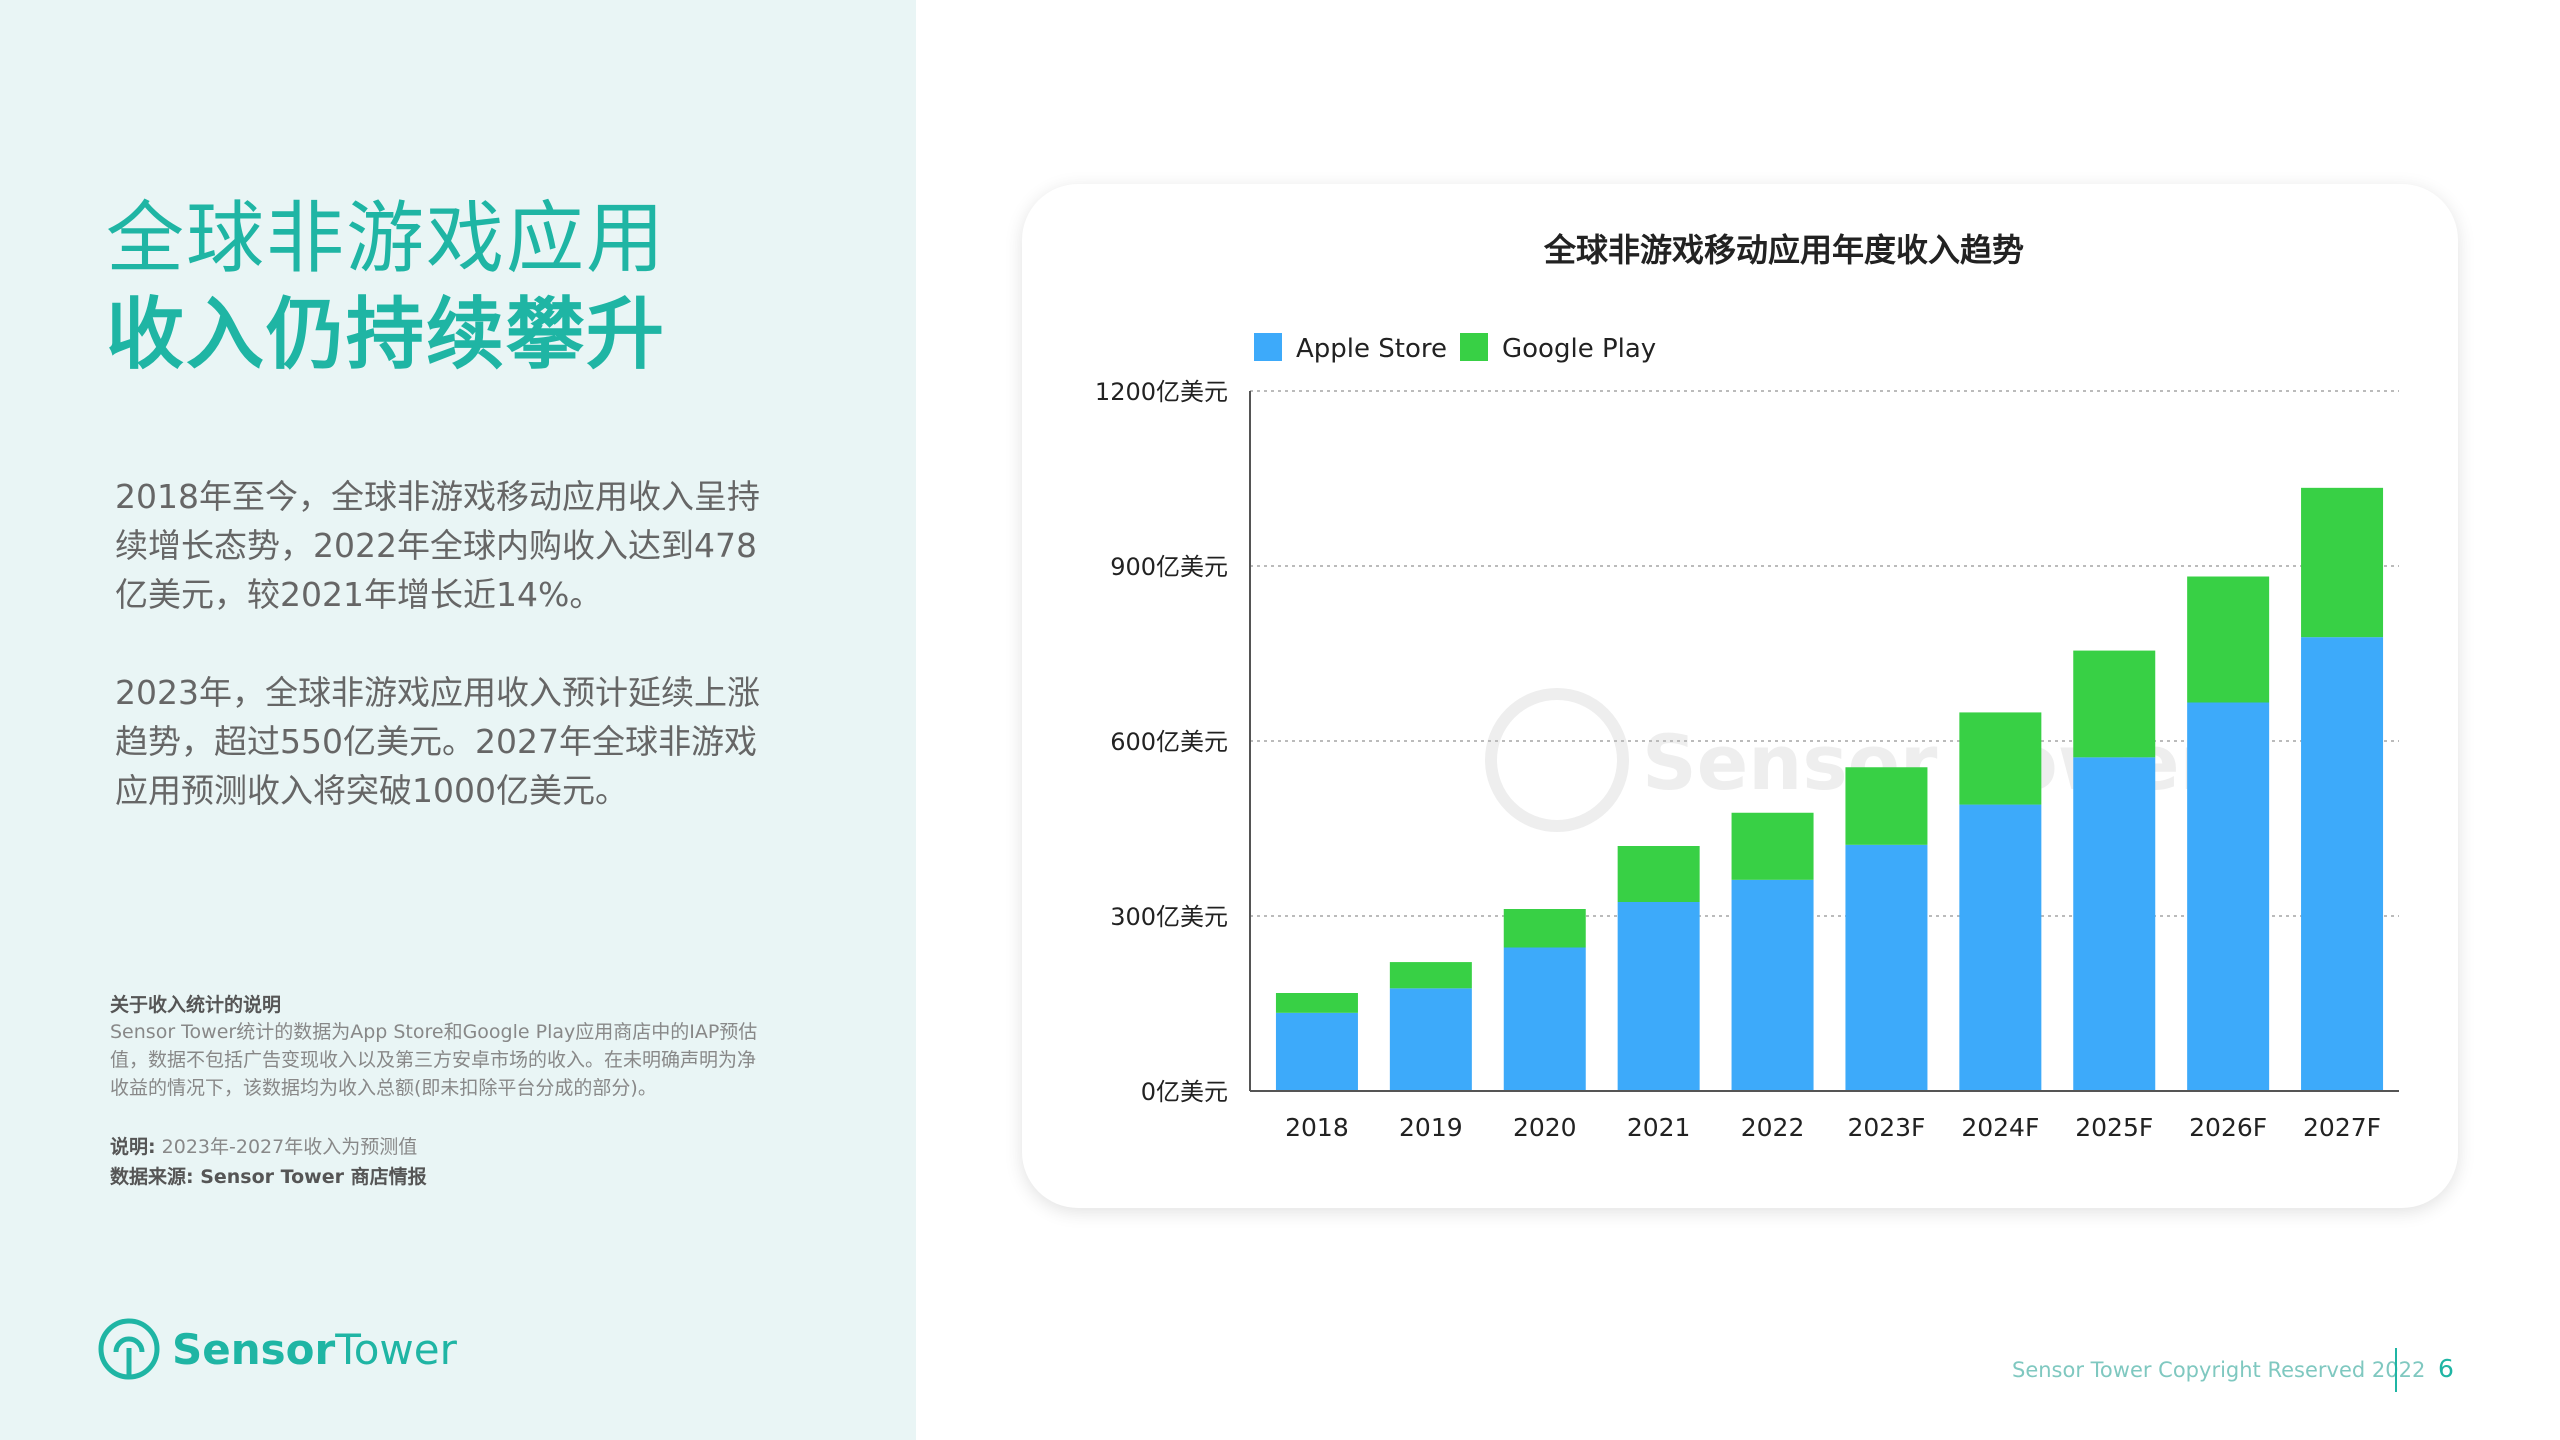 The width and height of the screenshot is (2560, 1440). I want to click on x-tick-label: 2024F, so click(2000, 1127).